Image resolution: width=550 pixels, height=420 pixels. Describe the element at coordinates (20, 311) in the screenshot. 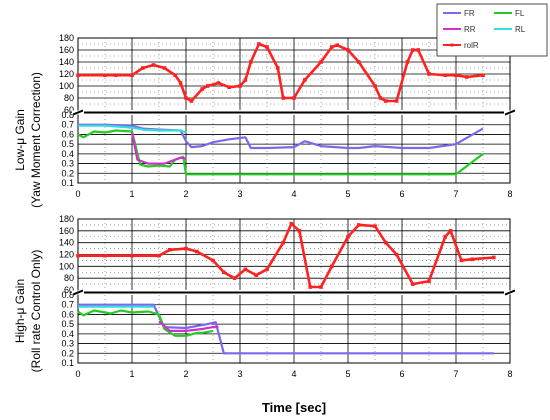

I see `panel-high-mu-ylabel-1: High-μ Gain` at that location.